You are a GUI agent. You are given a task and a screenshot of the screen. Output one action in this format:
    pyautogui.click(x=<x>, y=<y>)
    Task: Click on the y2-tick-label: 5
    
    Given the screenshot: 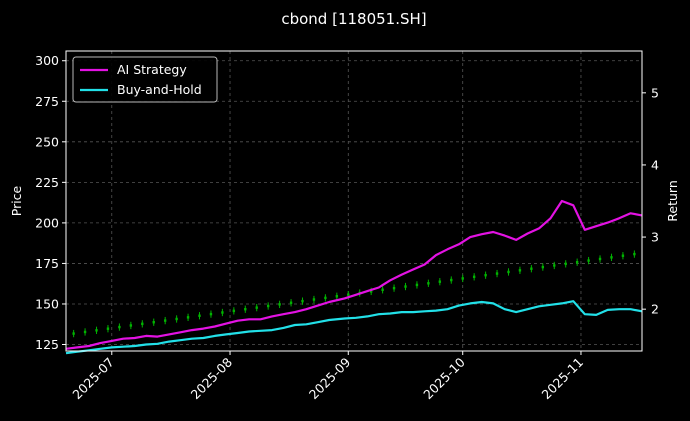 What is the action you would take?
    pyautogui.click(x=655, y=92)
    